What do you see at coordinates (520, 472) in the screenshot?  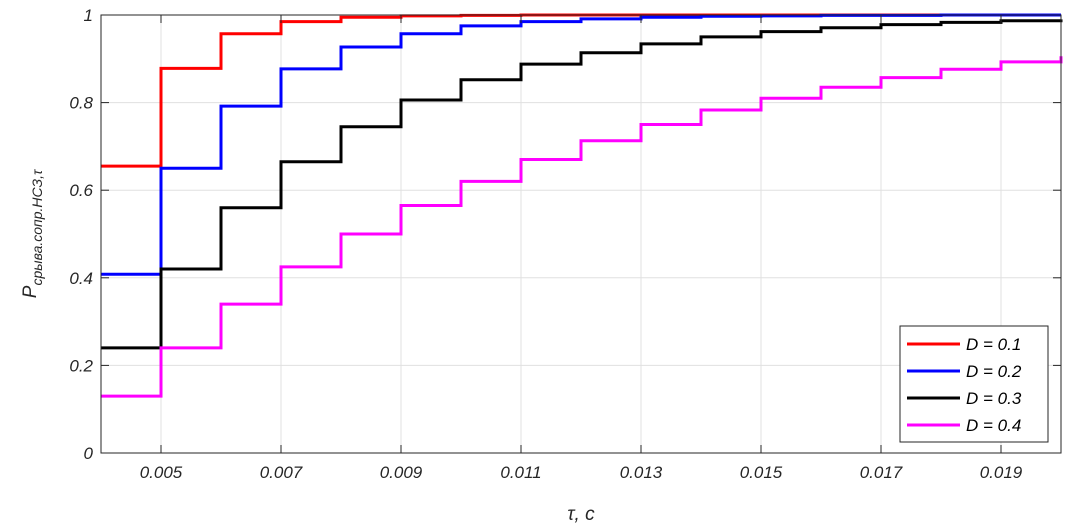 I see `x-tick-label: 0.011` at bounding box center [520, 472].